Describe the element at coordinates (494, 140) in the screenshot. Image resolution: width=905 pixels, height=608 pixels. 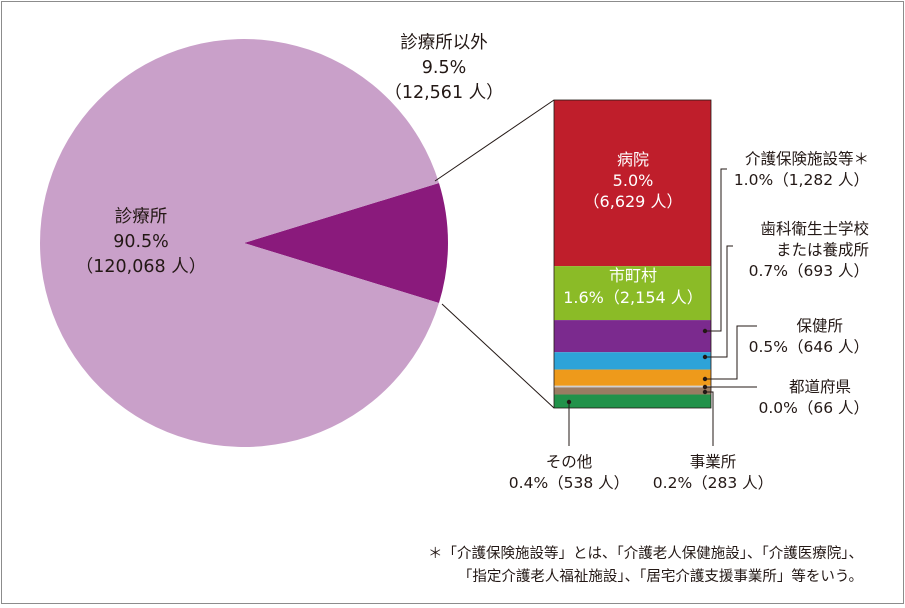
I see `connector-top` at that location.